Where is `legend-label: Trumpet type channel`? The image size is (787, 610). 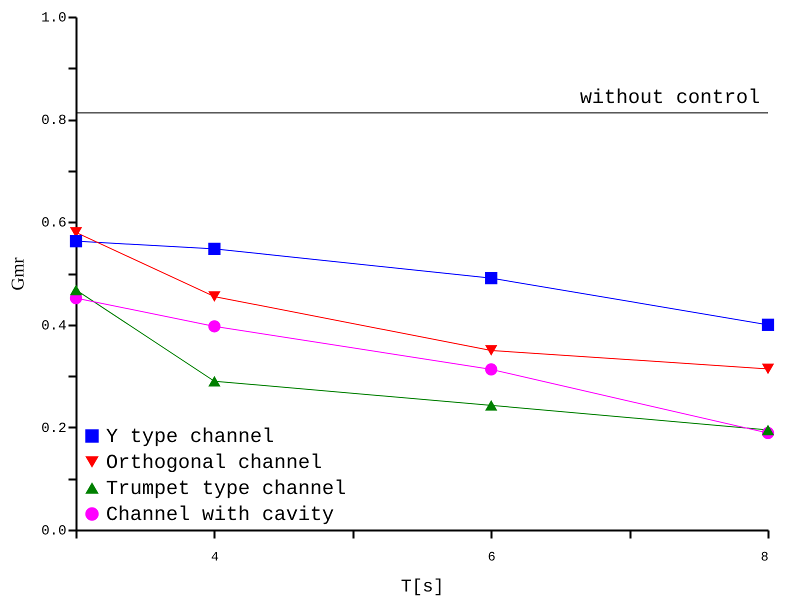
legend-label: Trumpet type channel is located at coordinates (226, 489).